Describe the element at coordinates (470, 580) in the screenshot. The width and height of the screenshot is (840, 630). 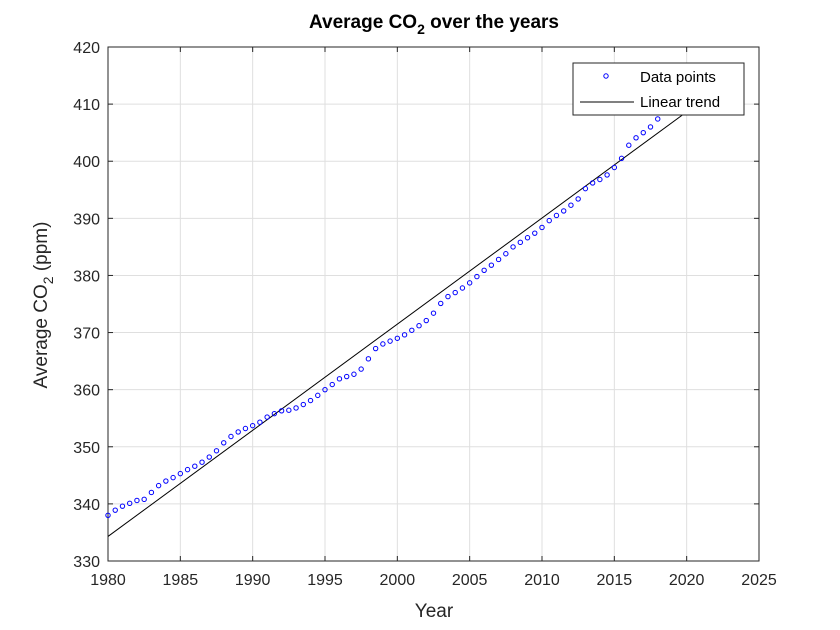
I see `x-tick-label: 2005` at that location.